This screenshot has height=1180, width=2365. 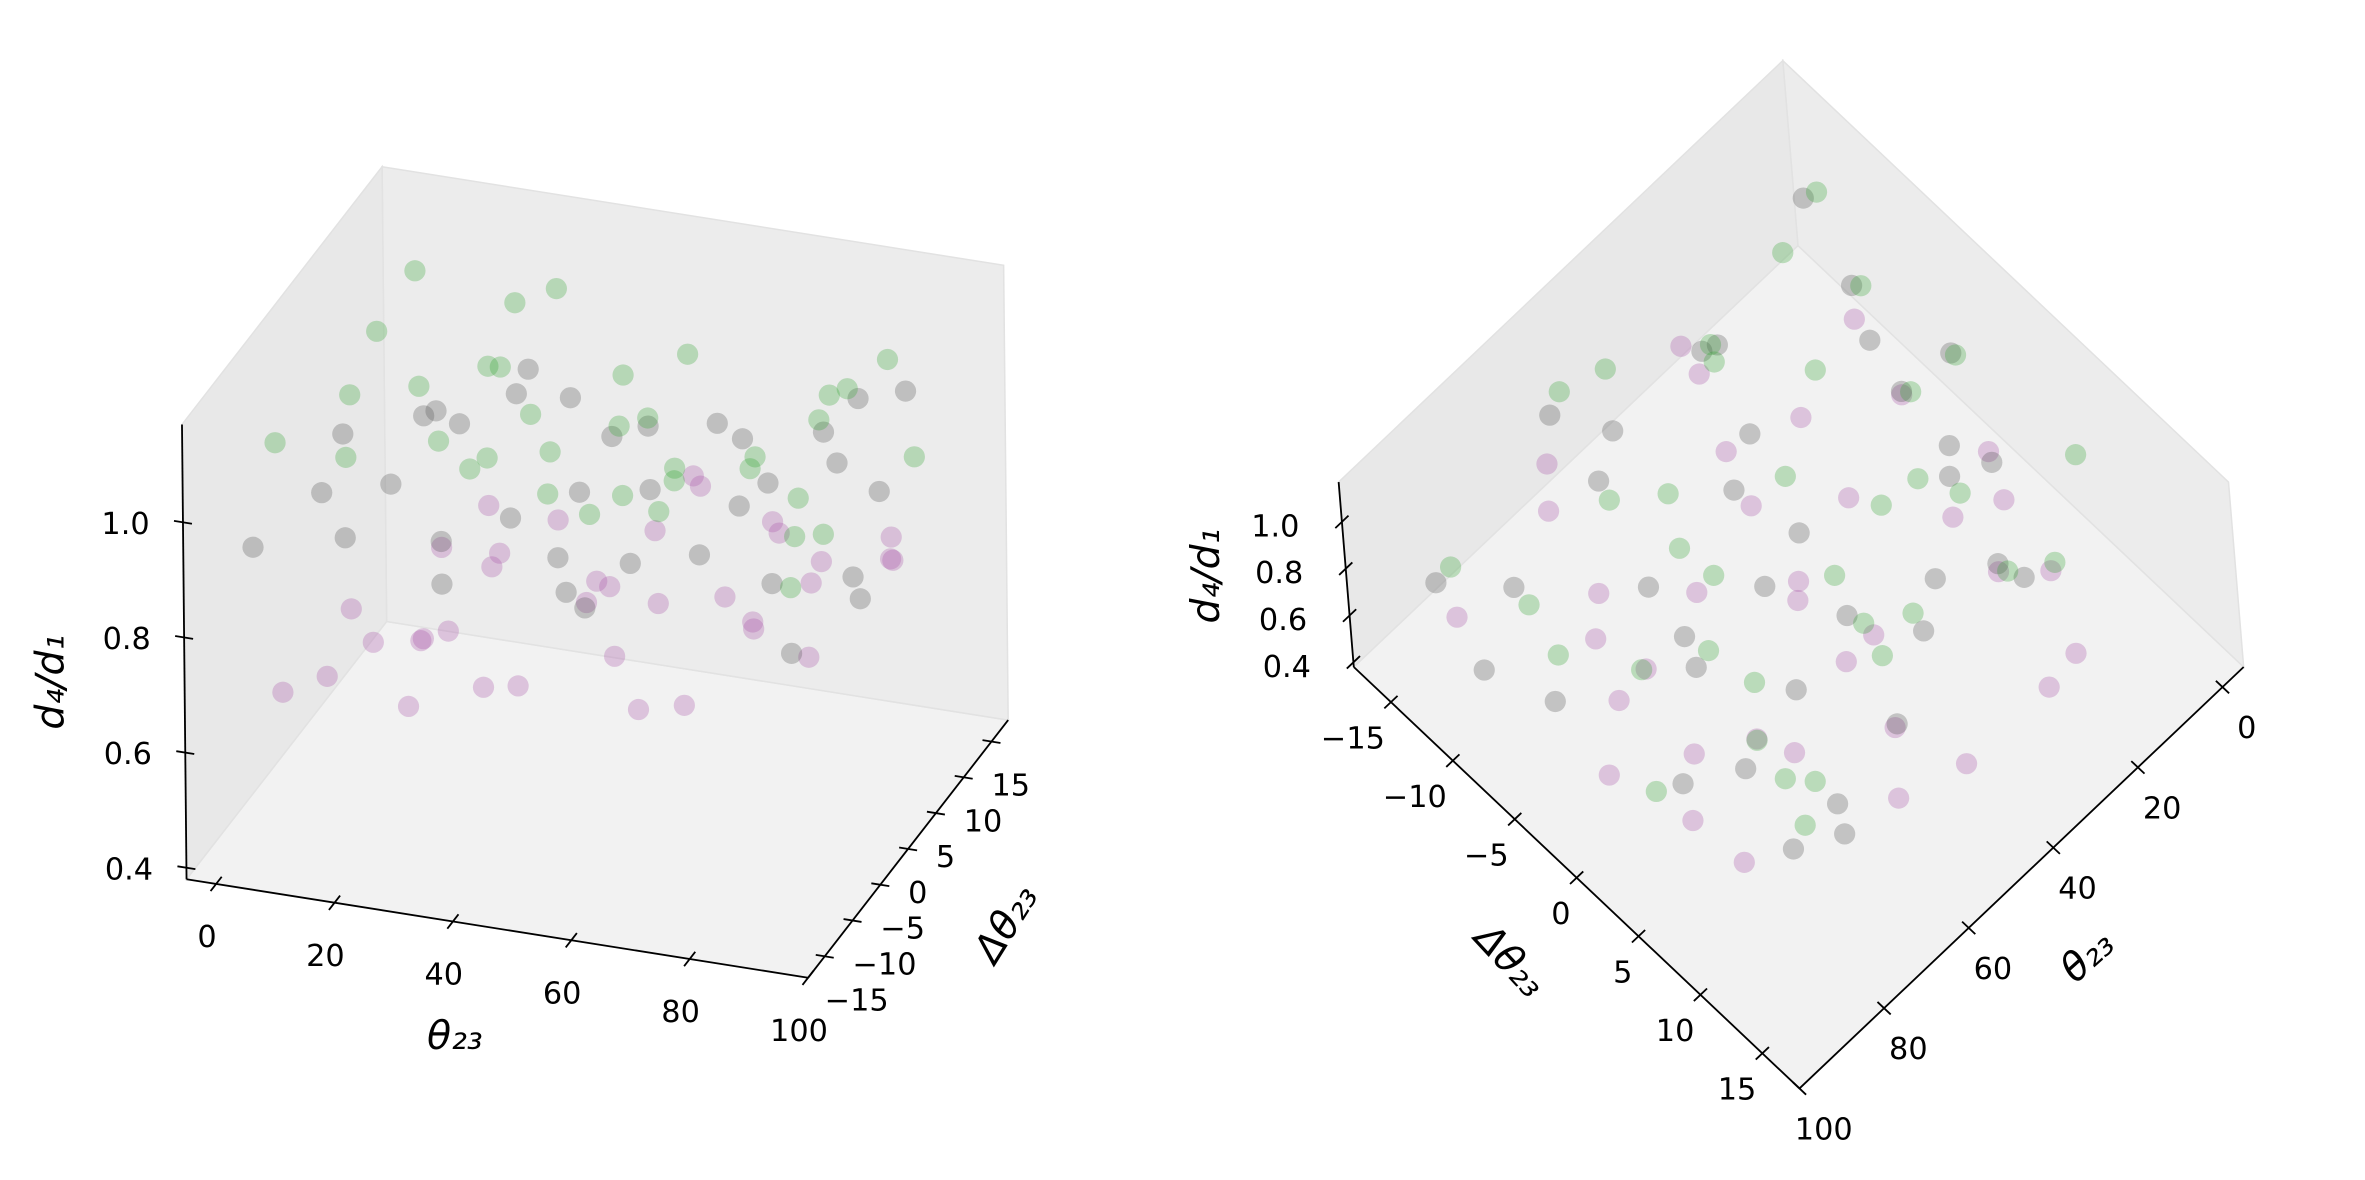 What do you see at coordinates (2162, 808) in the screenshot?
I see `x-tick-label: 20` at bounding box center [2162, 808].